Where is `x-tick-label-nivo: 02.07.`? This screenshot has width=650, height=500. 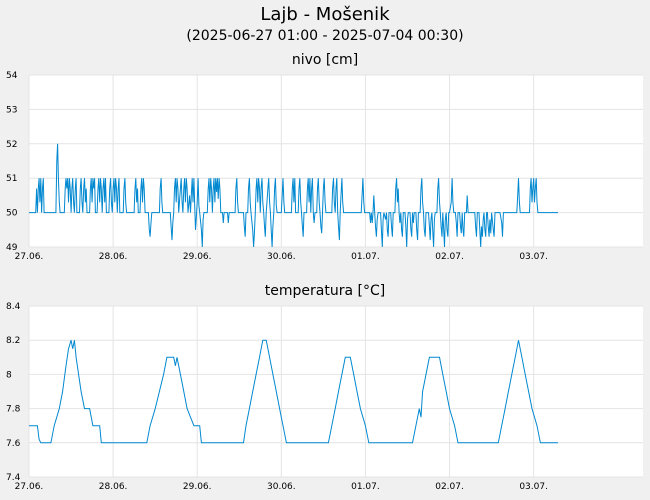
x-tick-label-nivo: 02.07. is located at coordinates (449, 257).